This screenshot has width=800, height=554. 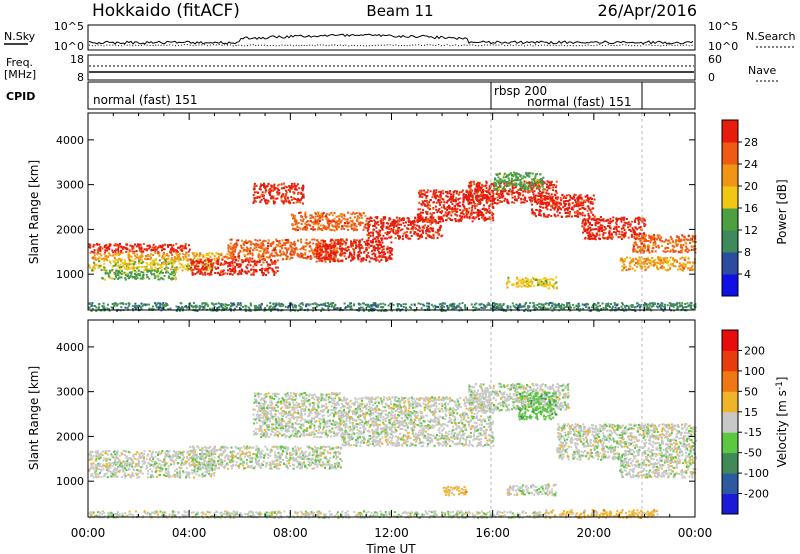 I want to click on nsky-tick-low: 10^0, so click(x=69, y=46).